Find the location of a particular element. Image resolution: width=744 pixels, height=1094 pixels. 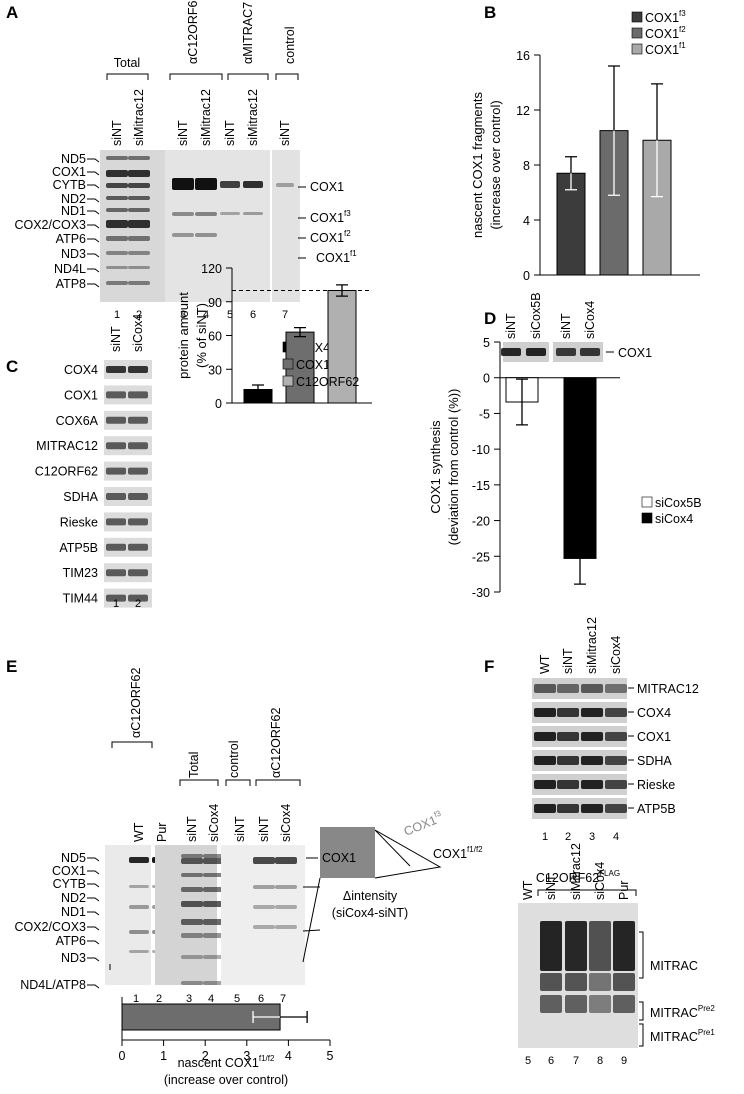

row-label: COX4 is located at coordinates (81, 370).